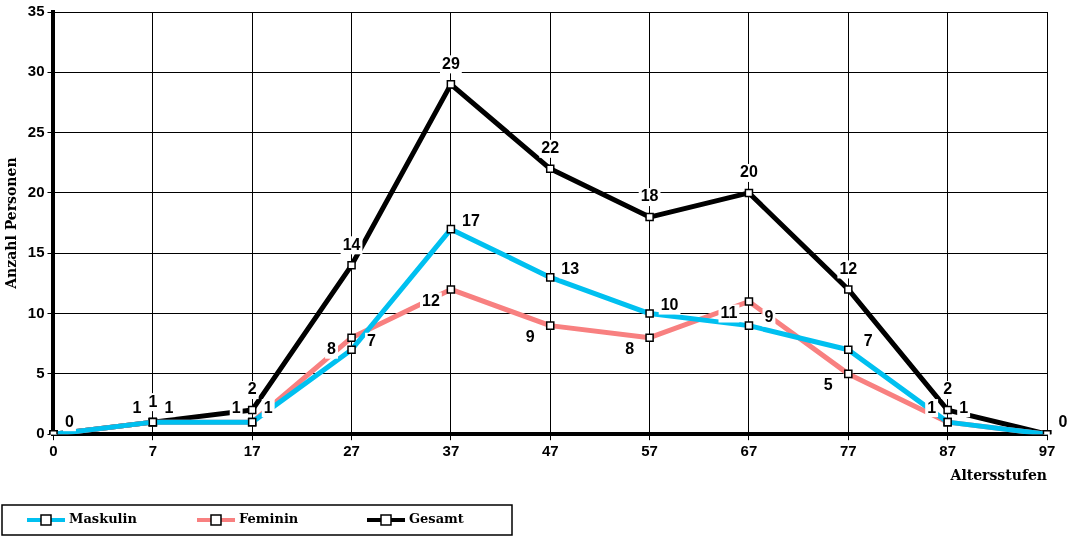 The width and height of the screenshot is (1077, 539). Describe the element at coordinates (36, 131) in the screenshot. I see `y-tick-label: 25` at that location.